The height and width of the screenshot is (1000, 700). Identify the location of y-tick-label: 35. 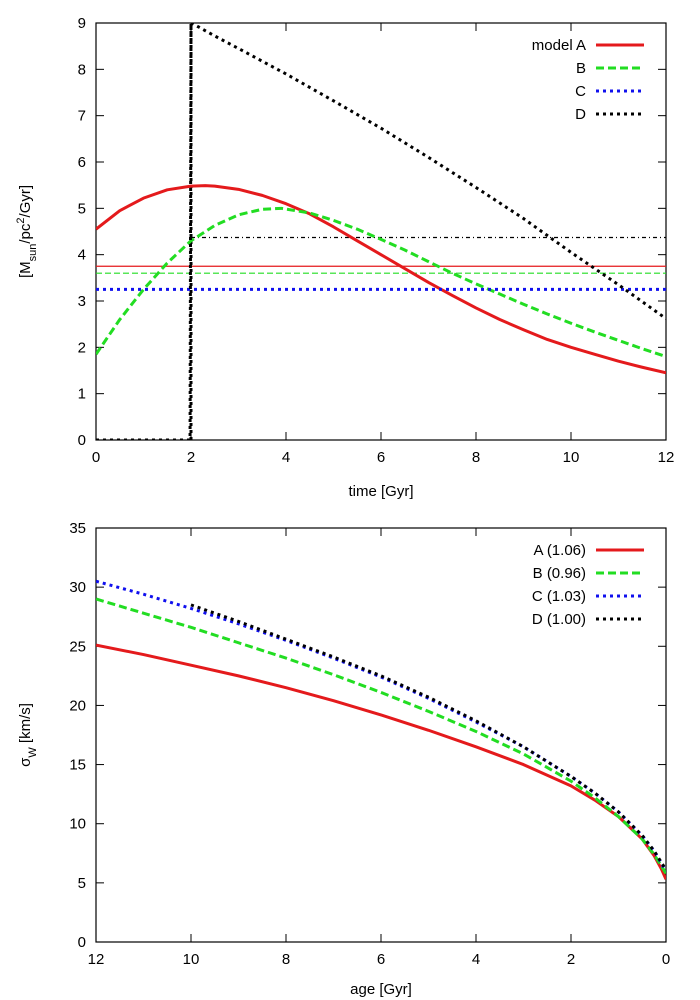
(77, 528).